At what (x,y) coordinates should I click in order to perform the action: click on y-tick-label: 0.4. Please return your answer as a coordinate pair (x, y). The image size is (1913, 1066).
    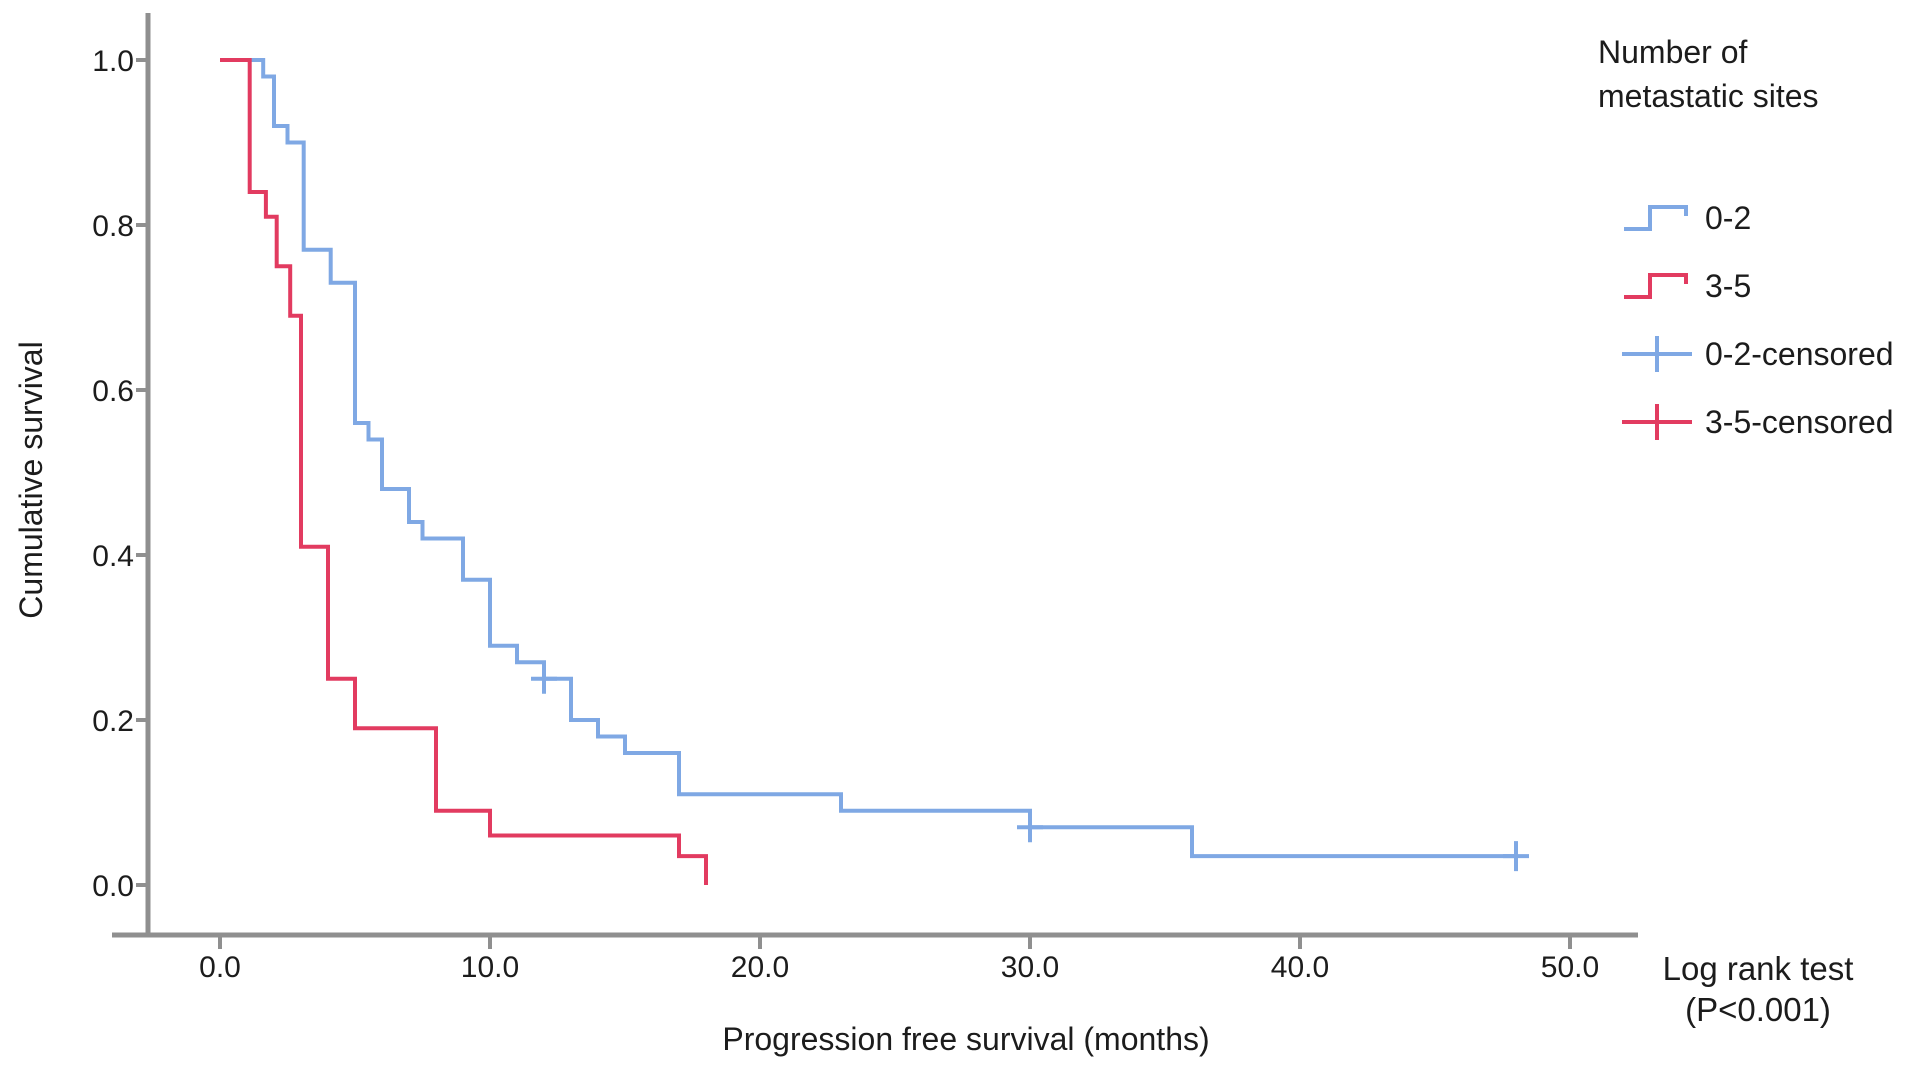
    Looking at the image, I should click on (113, 556).